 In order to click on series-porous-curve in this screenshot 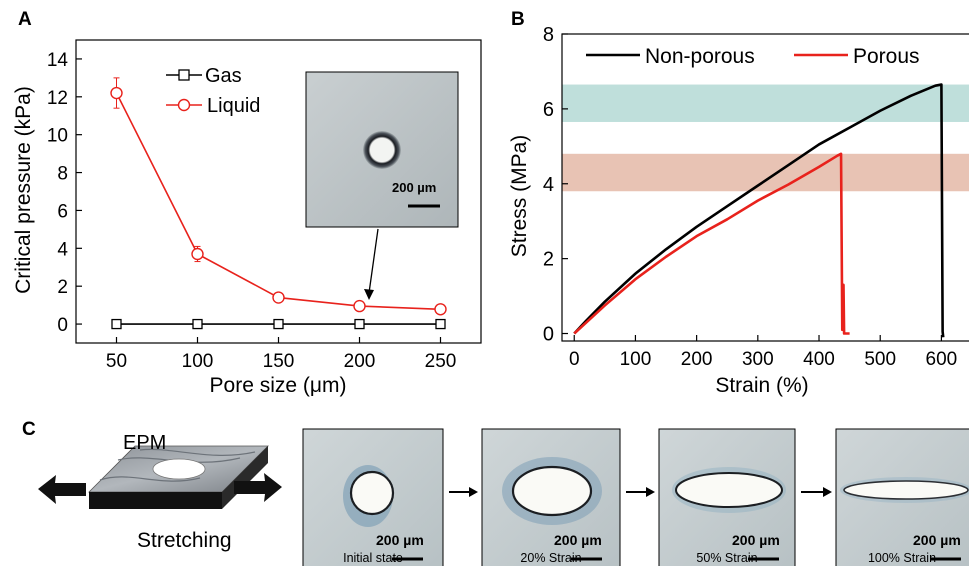, I will do `click(711, 243)`.